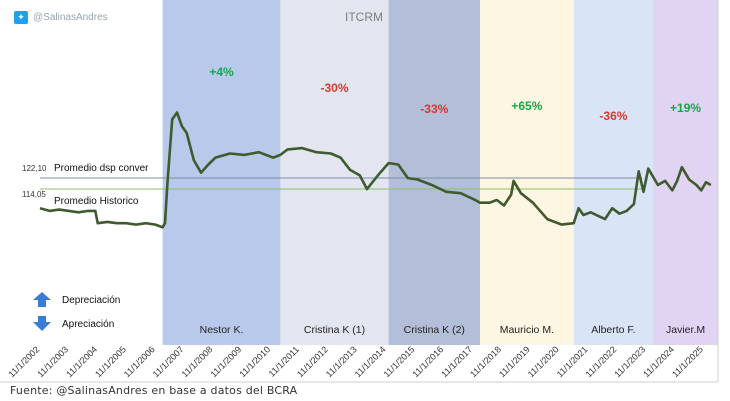 This screenshot has width=730, height=401. Describe the element at coordinates (364, 17) in the screenshot. I see `chart-title: ITCRM` at that location.